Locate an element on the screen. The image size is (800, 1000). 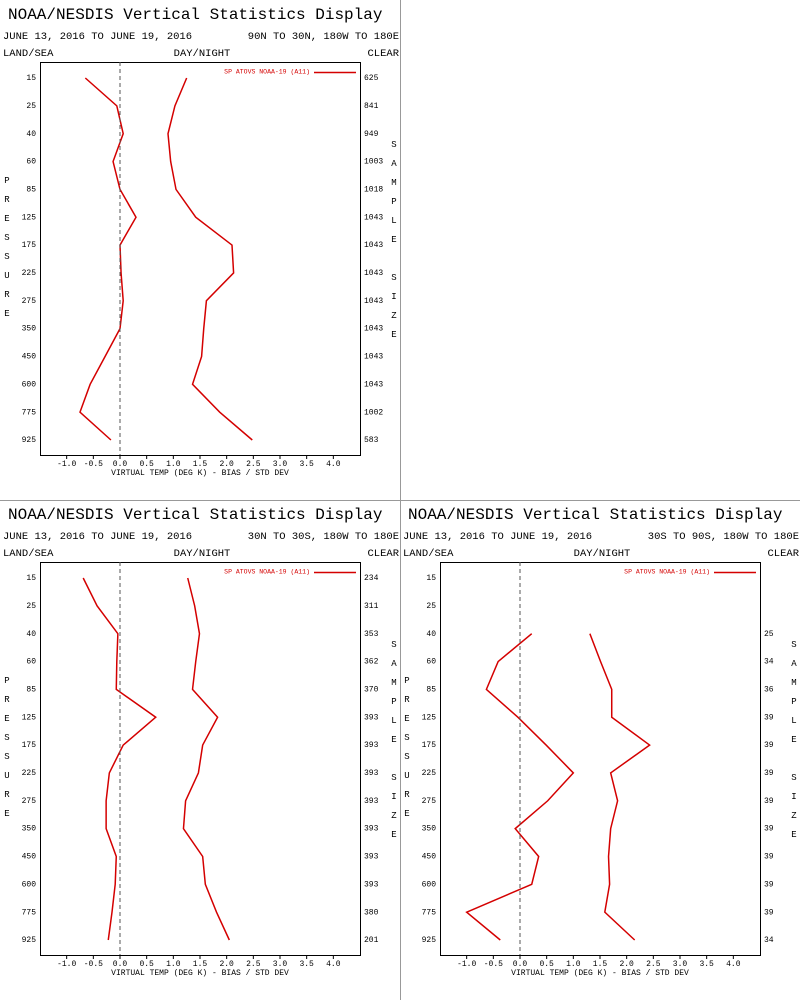
sample-size-label: 841 is located at coordinates (371, 106).